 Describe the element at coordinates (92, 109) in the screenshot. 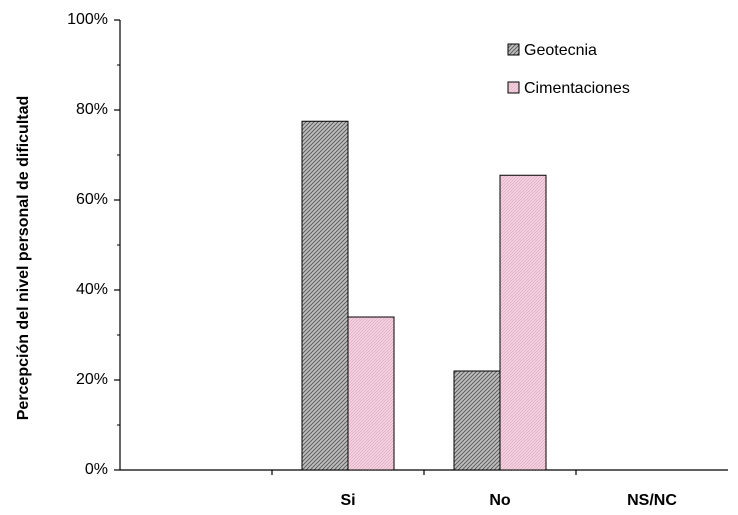

I see `y-tick-label: 80%` at that location.